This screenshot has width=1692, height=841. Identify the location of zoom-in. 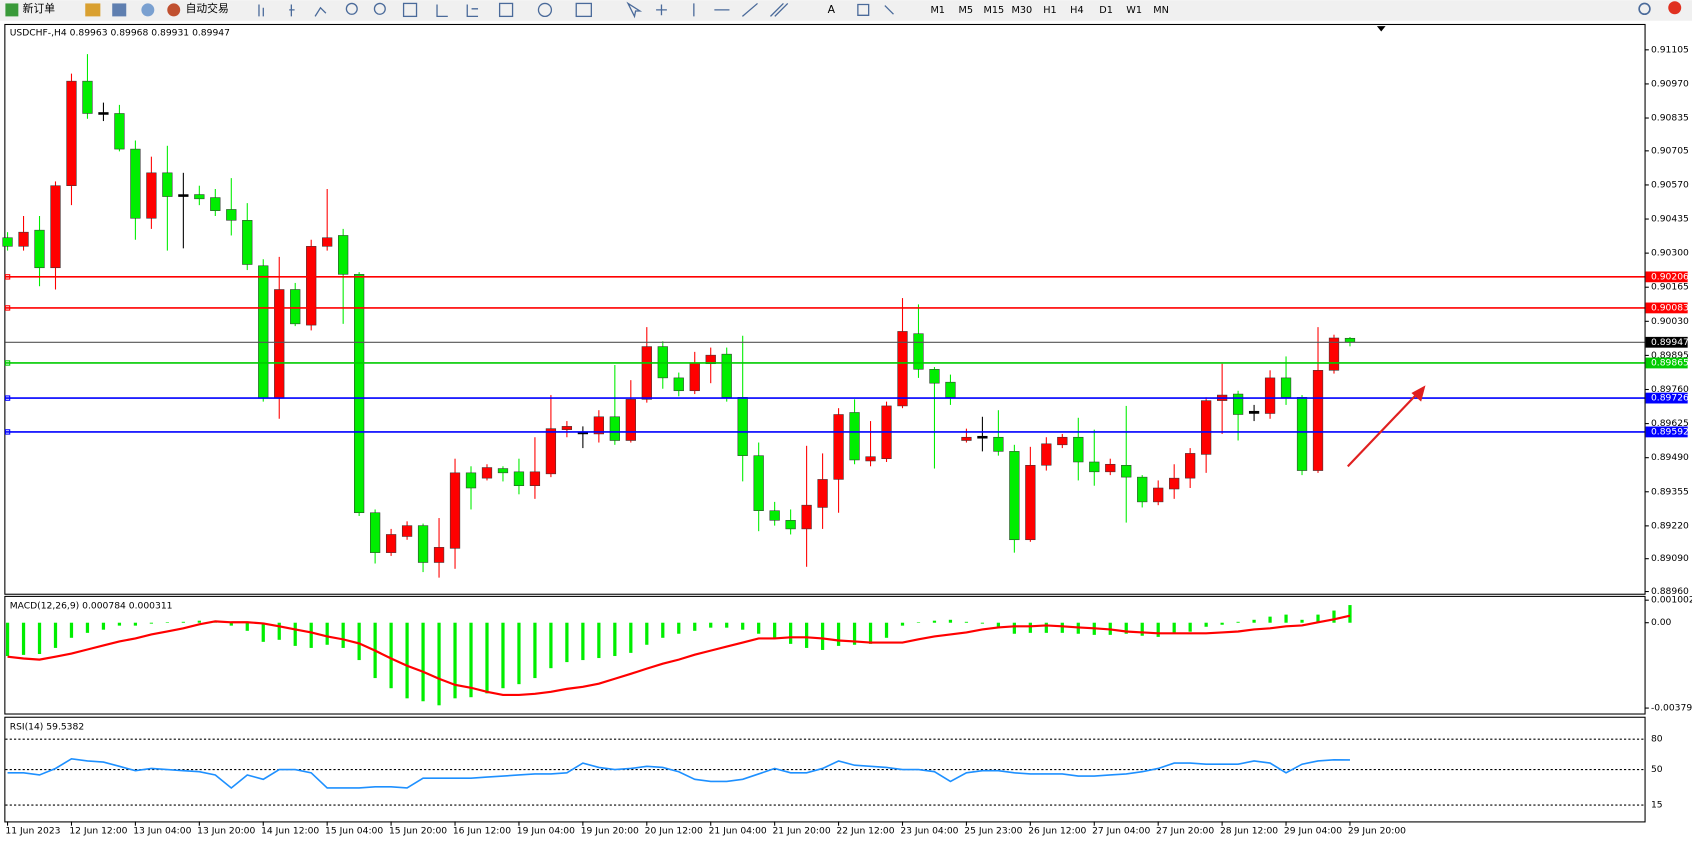
(351, 8).